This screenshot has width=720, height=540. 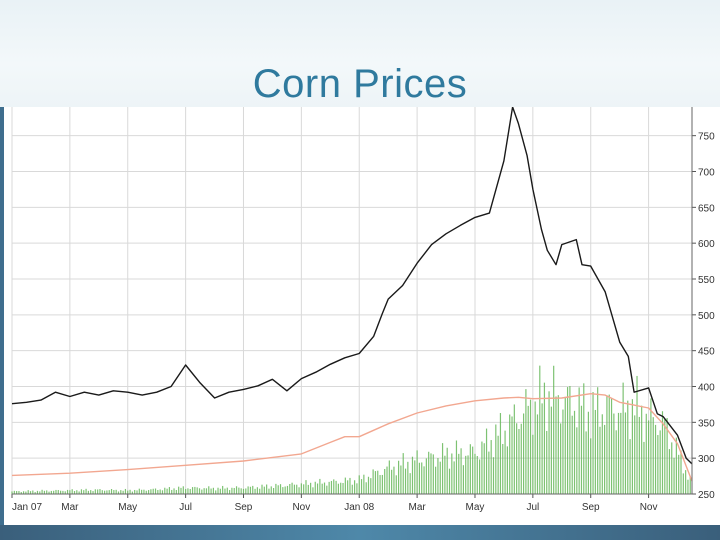 I want to click on y-tick-label: 400, so click(x=706, y=388).